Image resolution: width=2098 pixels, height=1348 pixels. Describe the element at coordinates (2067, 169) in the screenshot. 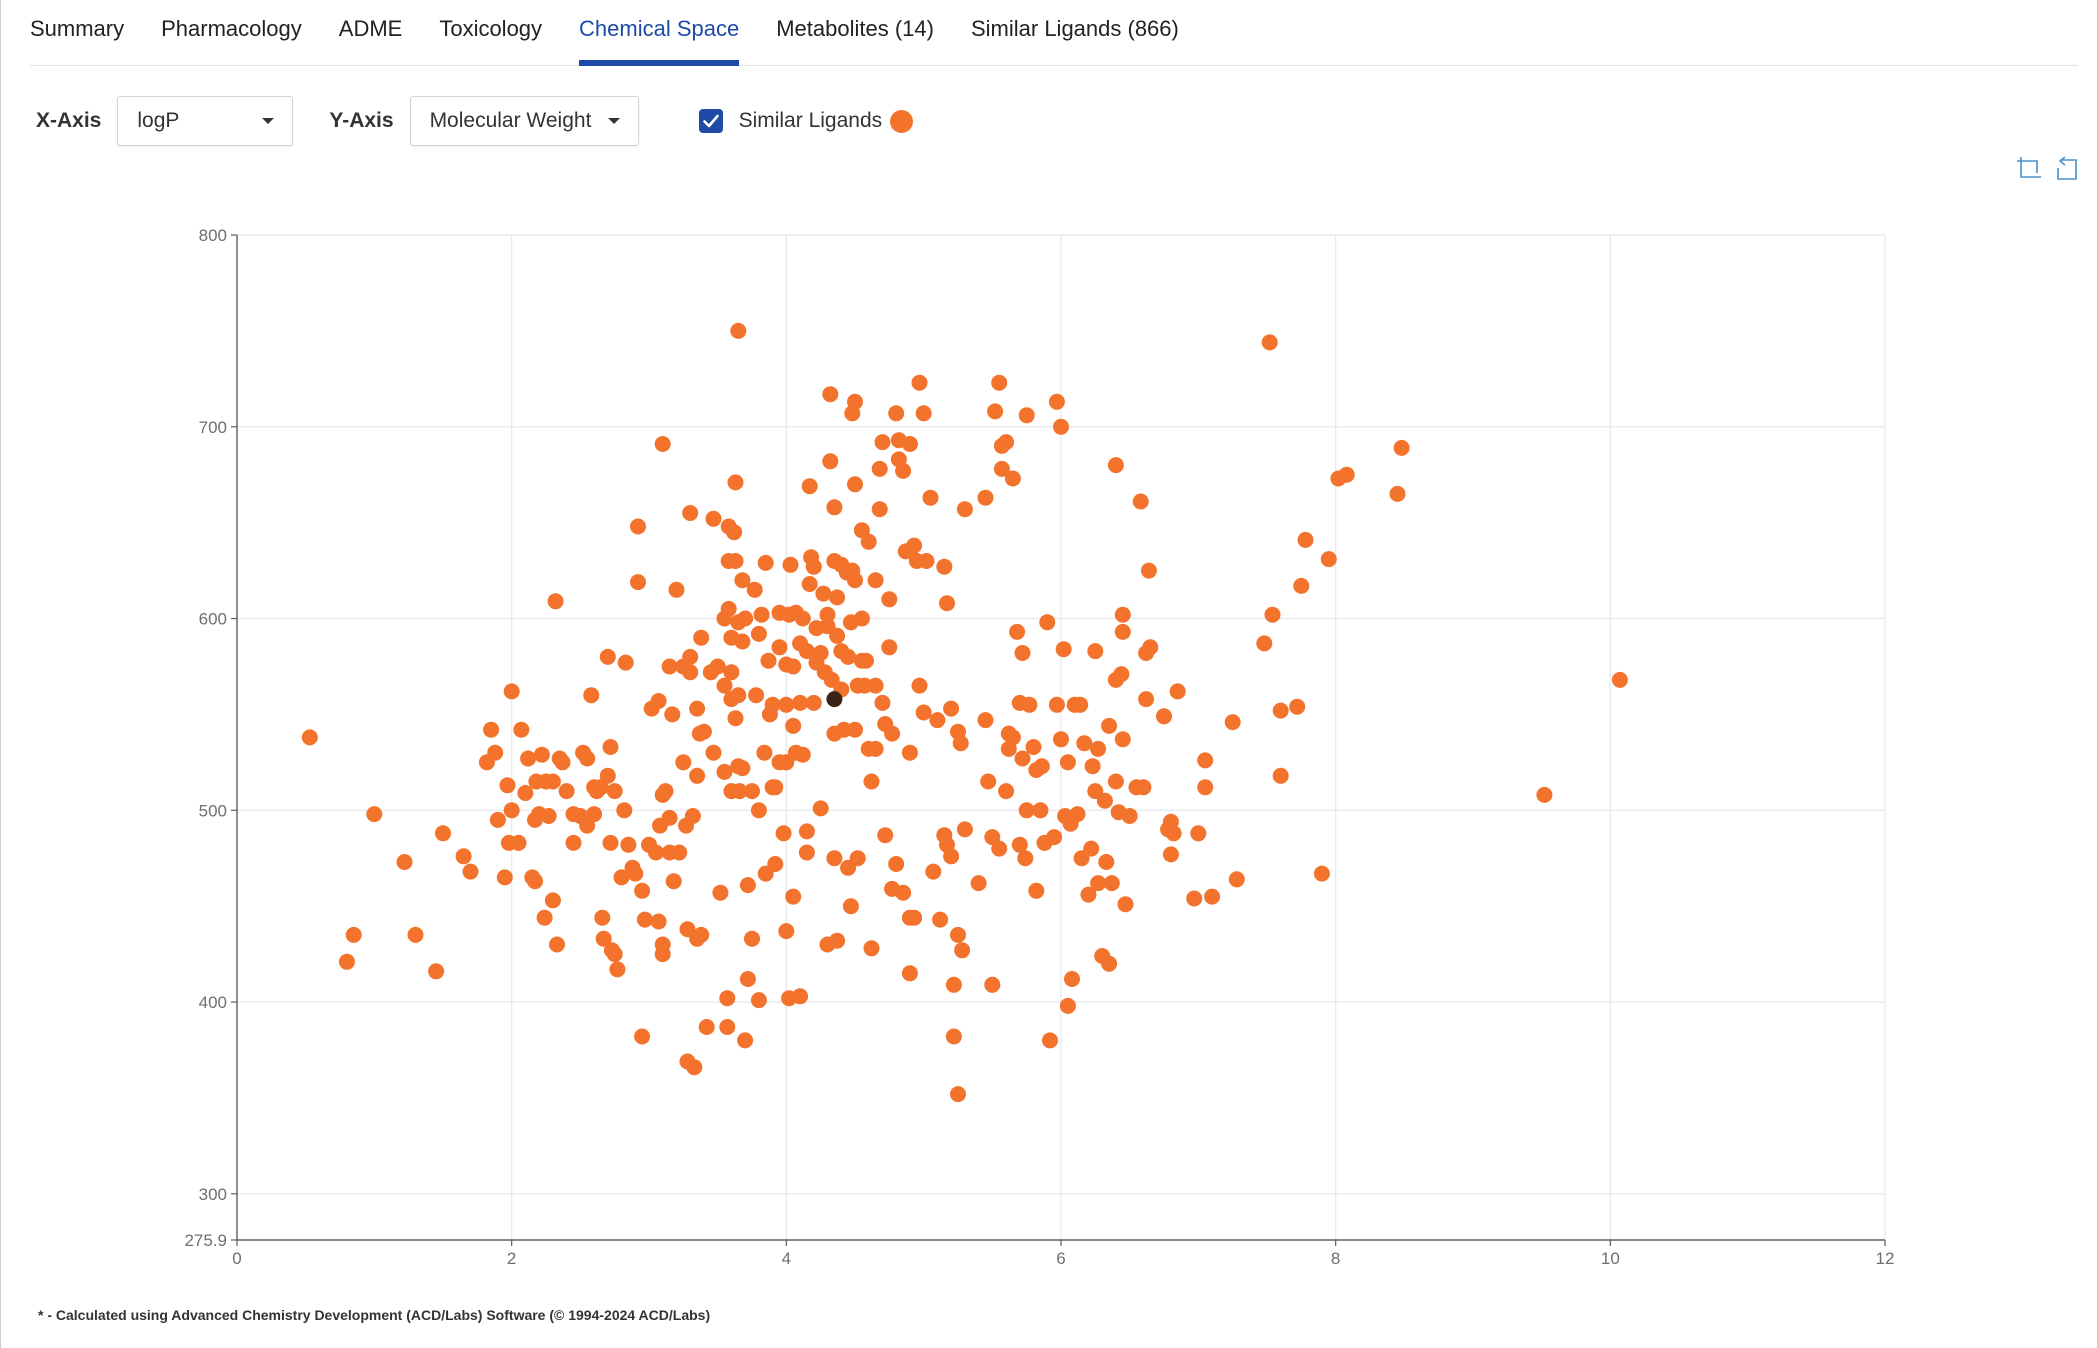

I see `zoom-reset-icon` at that location.